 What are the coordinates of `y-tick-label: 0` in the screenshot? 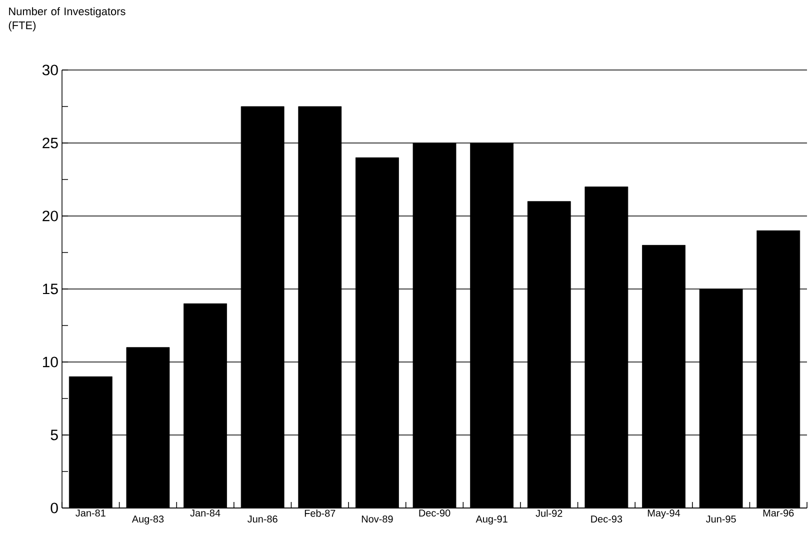 It's located at (54, 508).